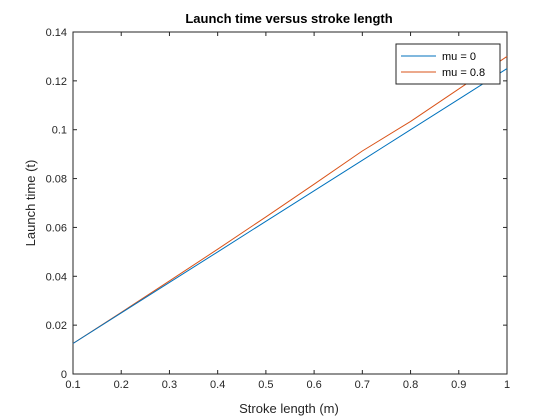  I want to click on x-tick-label: 0.7, so click(362, 385).